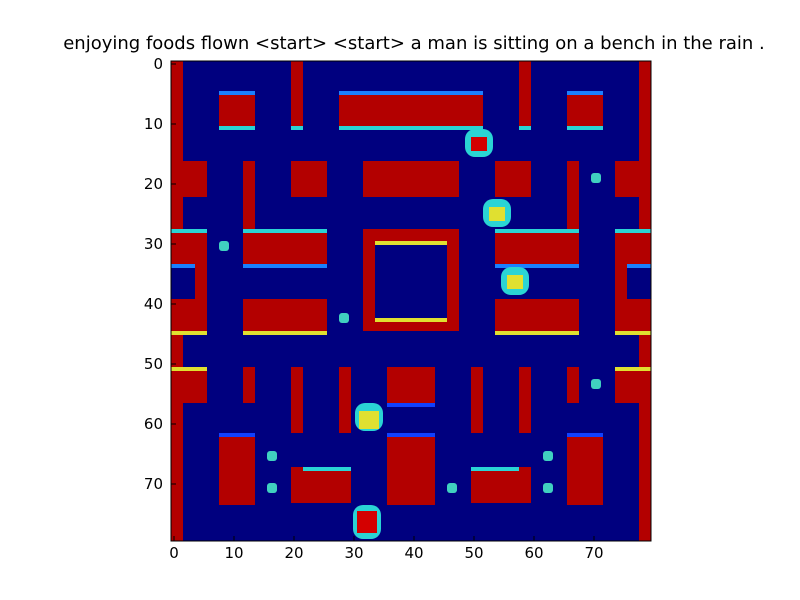 The image size is (800, 600). What do you see at coordinates (533, 553) in the screenshot?
I see `x-tick-label: 60` at bounding box center [533, 553].